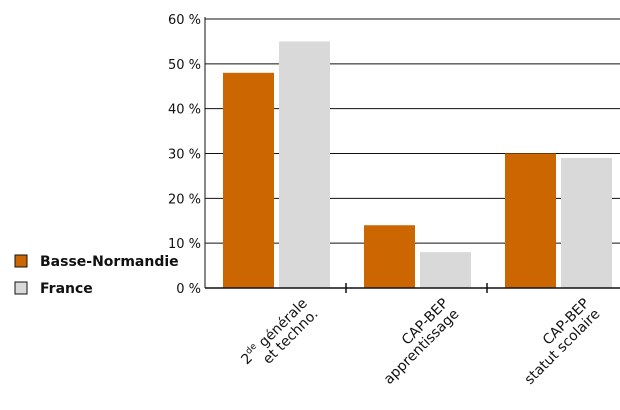 This screenshot has width=620, height=410. What do you see at coordinates (184, 20) in the screenshot?
I see `y-tick-label: 60 %` at bounding box center [184, 20].